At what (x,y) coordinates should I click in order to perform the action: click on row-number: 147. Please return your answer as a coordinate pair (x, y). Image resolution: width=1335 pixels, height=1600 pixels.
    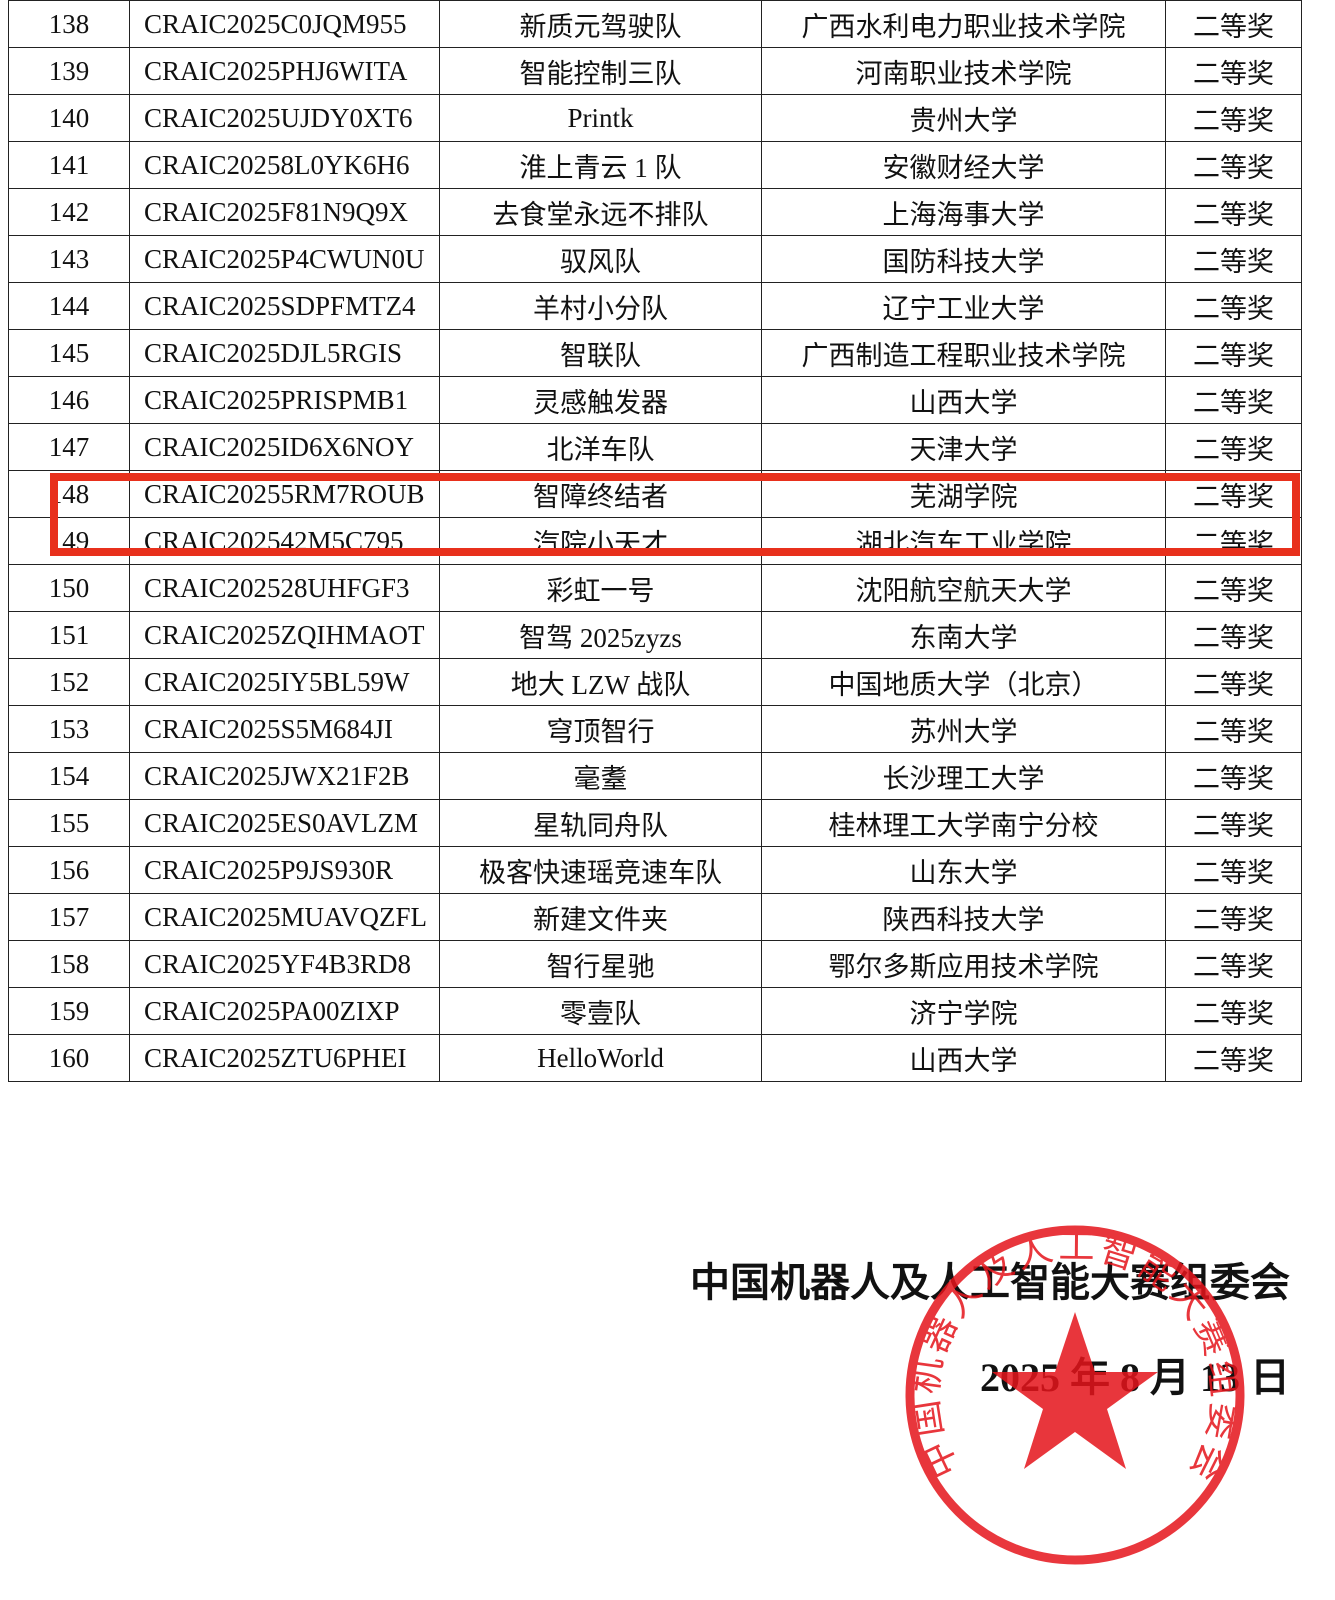
    Looking at the image, I should click on (69, 447).